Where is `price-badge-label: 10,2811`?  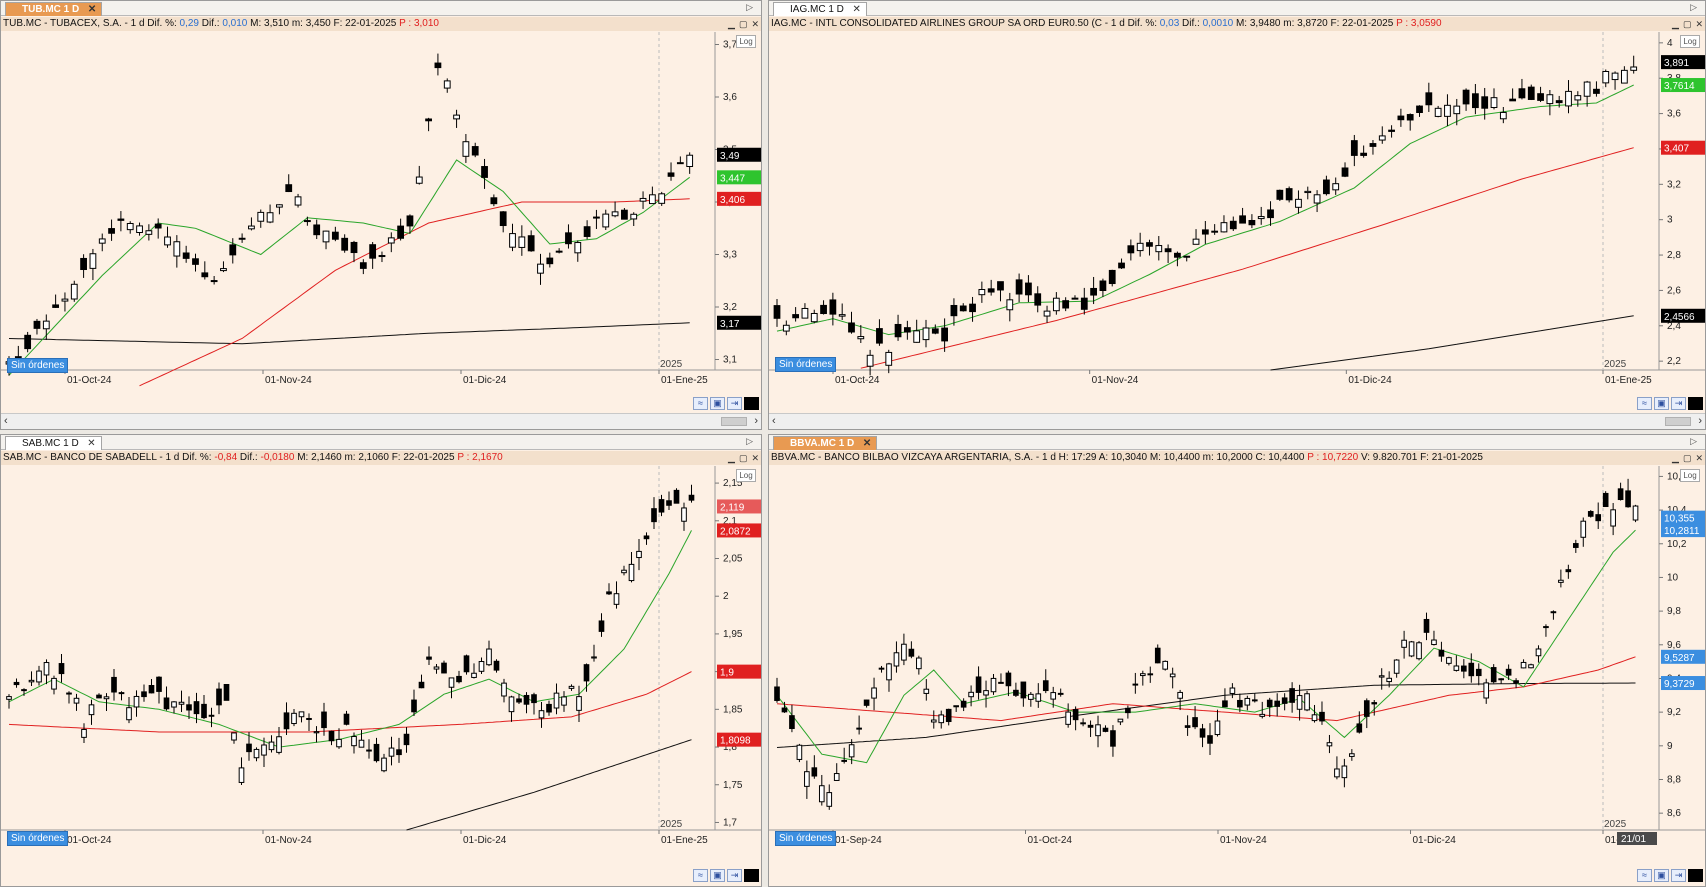
price-badge-label: 10,2811 is located at coordinates (1682, 531).